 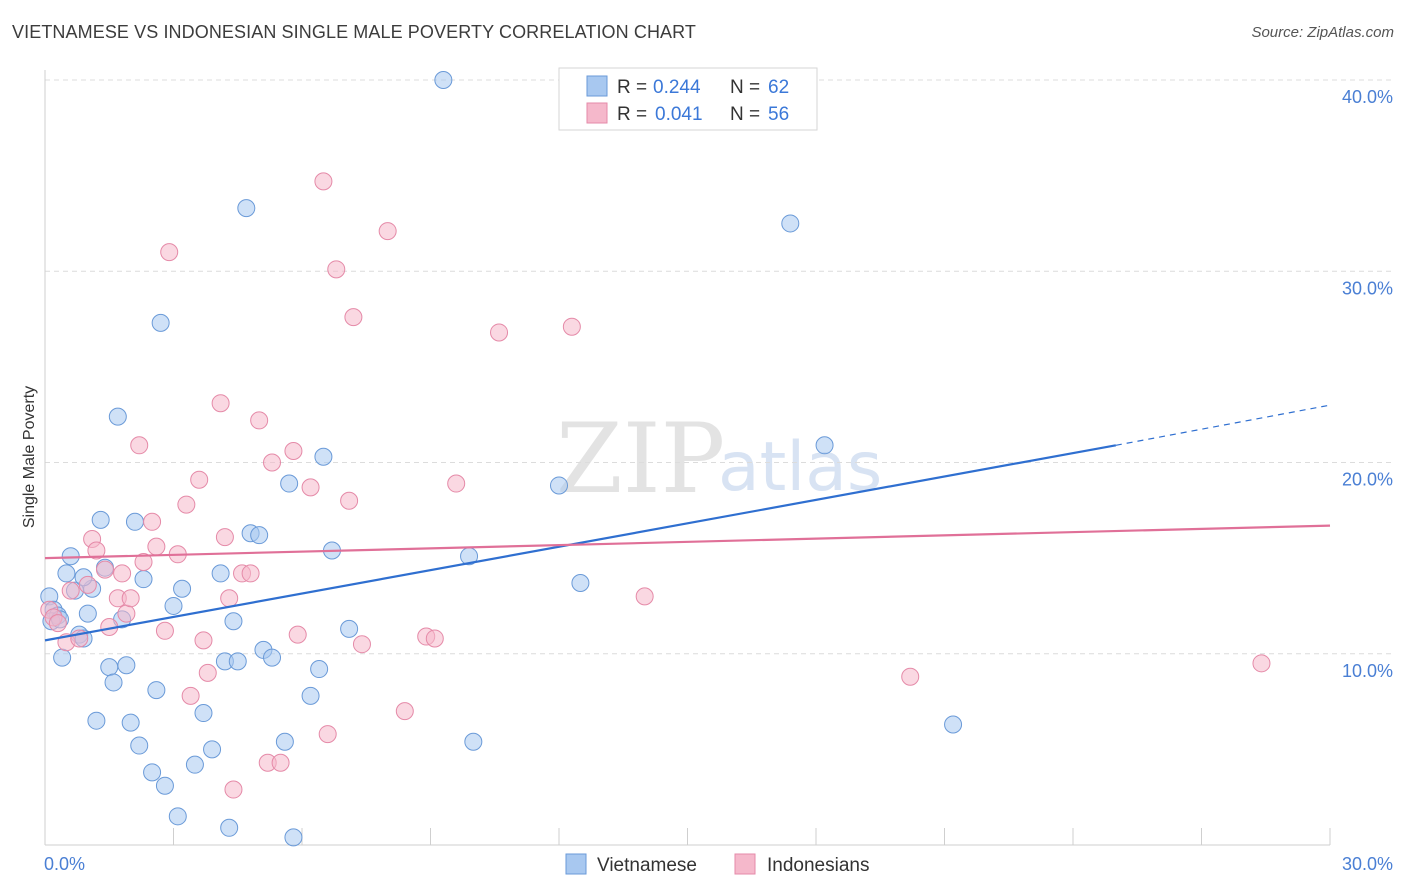 I want to click on watermark-atlas: atlas, so click(x=800, y=467).